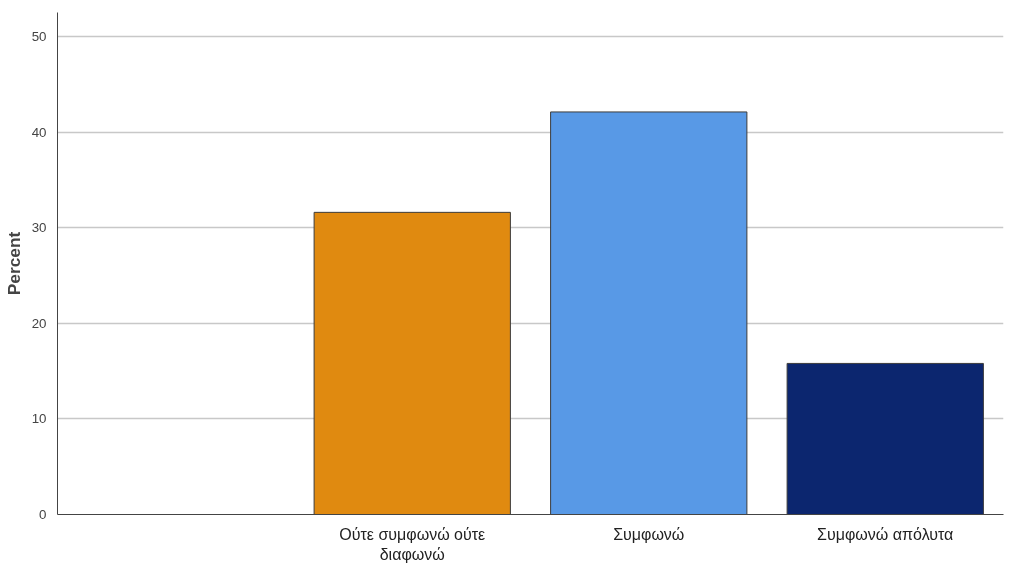  What do you see at coordinates (885, 534) in the screenshot?
I see `x-tick-label: Συμφωνώ απόλυτα` at bounding box center [885, 534].